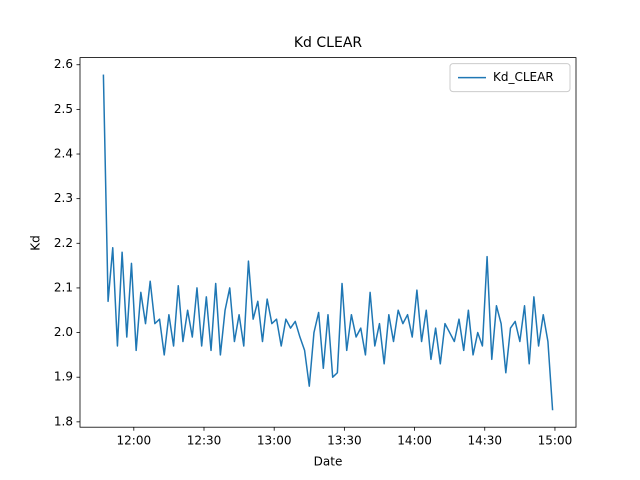 The height and width of the screenshot is (480, 640). What do you see at coordinates (344, 441) in the screenshot?
I see `x-tick-label: 13:30` at bounding box center [344, 441].